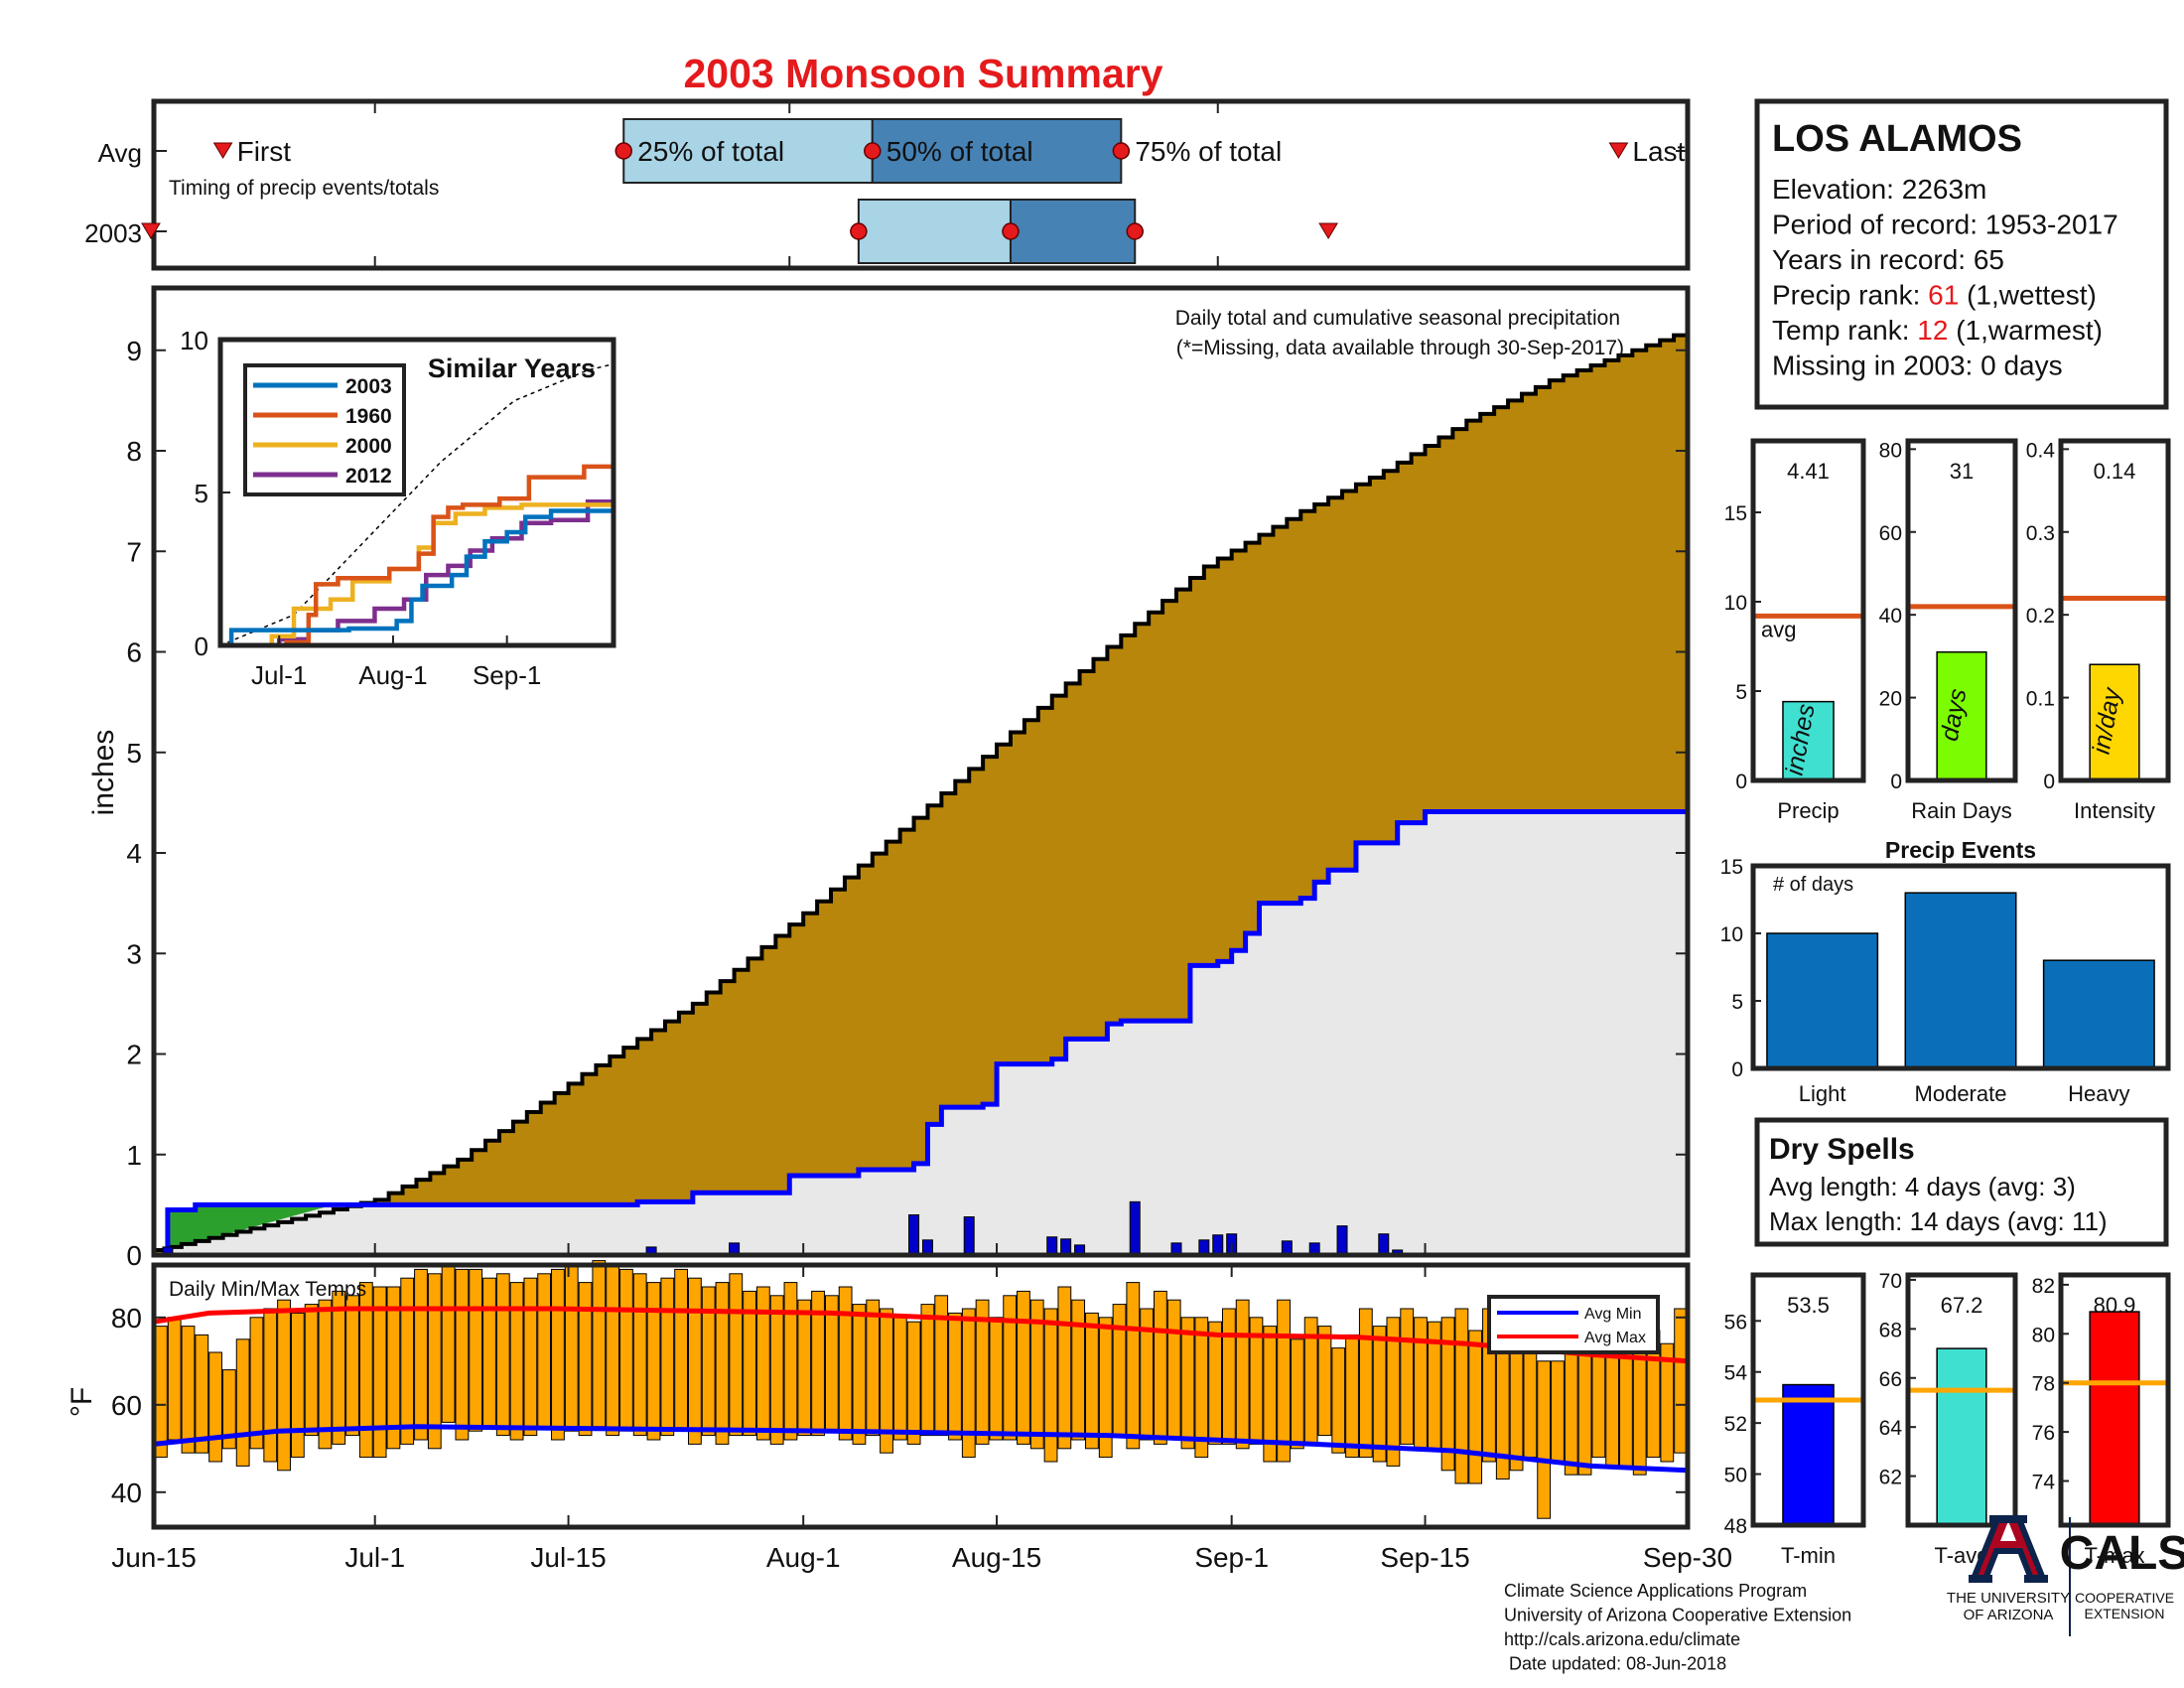 This screenshot has height=1688, width=2184. Describe the element at coordinates (1736, 1373) in the screenshot. I see `panel-y-tick-label: 54` at that location.